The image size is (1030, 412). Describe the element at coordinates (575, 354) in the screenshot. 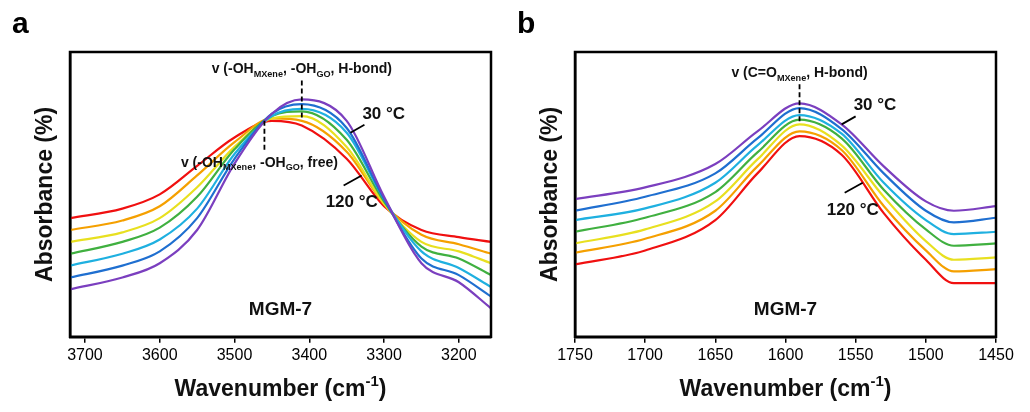

I see `x-tick-label: 1750` at that location.